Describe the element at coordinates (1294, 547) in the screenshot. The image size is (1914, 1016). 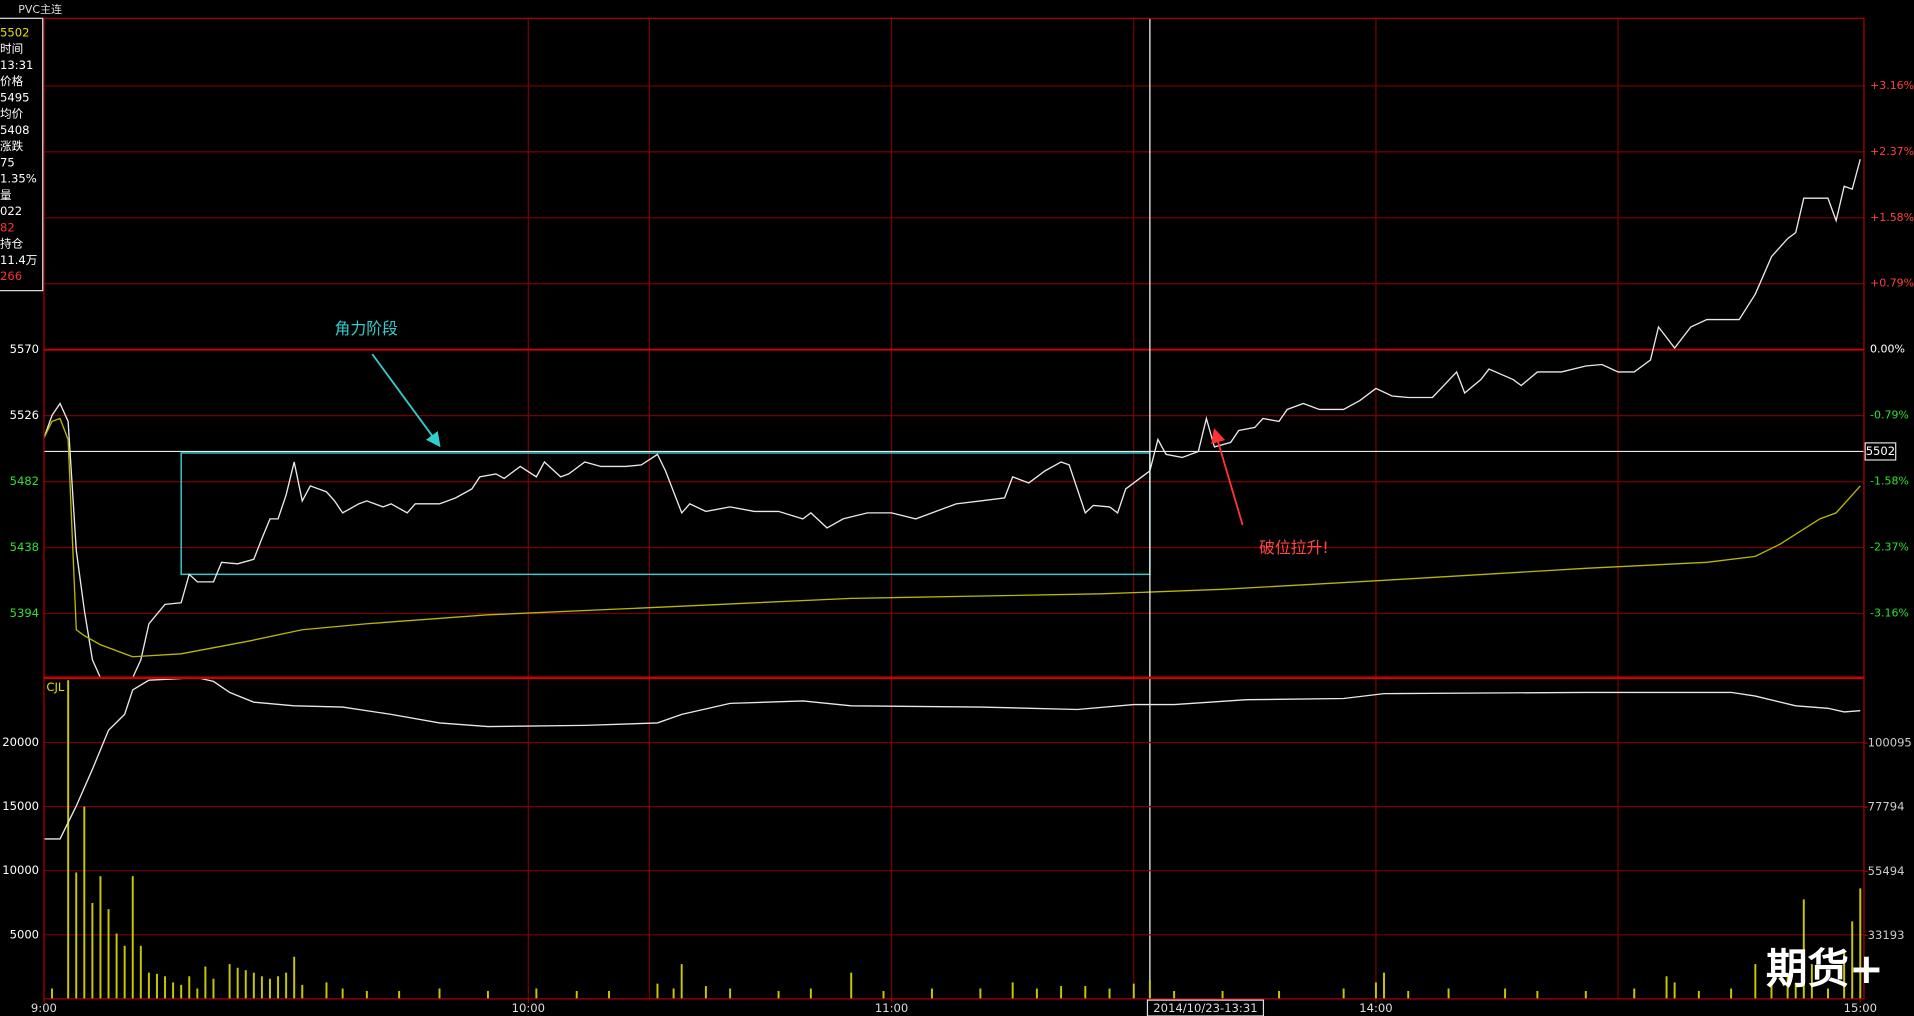
I see `annotation: 破位拉升!` at that location.